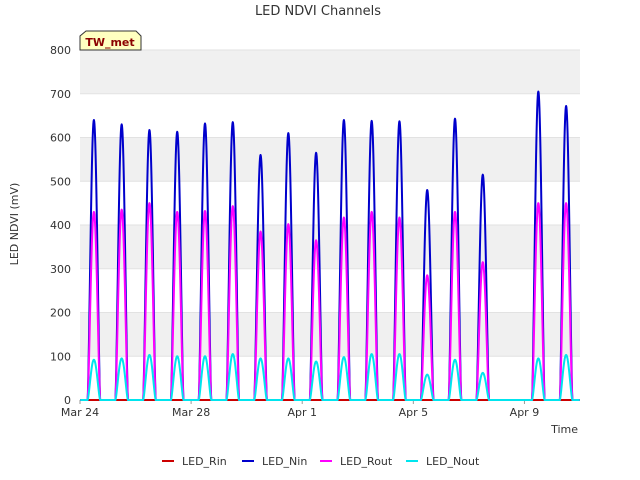 Image resolution: width=640 pixels, height=480 pixels. What do you see at coordinates (302, 412) in the screenshot?
I see `x-tick-label: Apr 1` at bounding box center [302, 412].